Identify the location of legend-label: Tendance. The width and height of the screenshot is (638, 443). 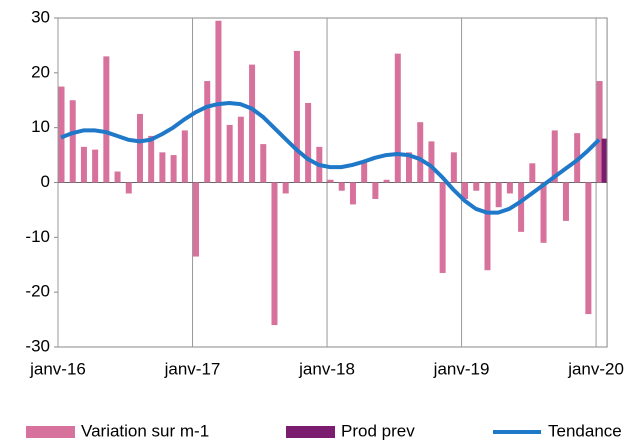
(585, 430).